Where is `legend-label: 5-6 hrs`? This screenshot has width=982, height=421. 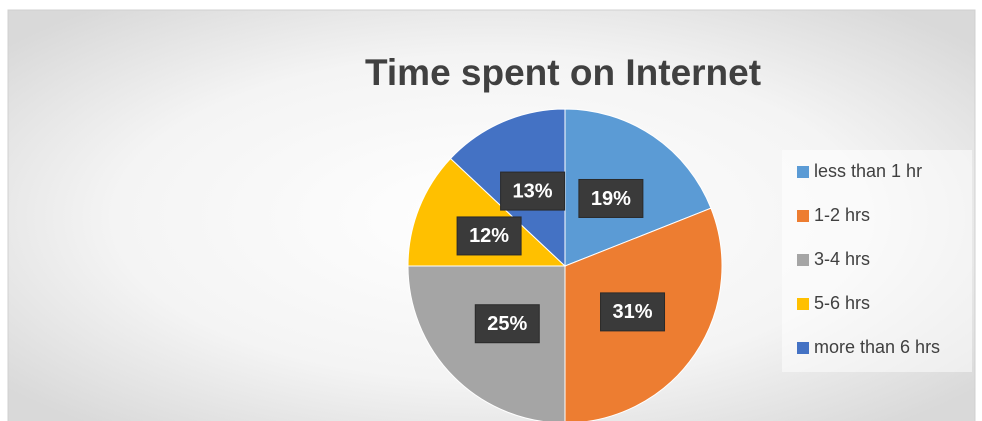 legend-label: 5-6 hrs is located at coordinates (842, 303).